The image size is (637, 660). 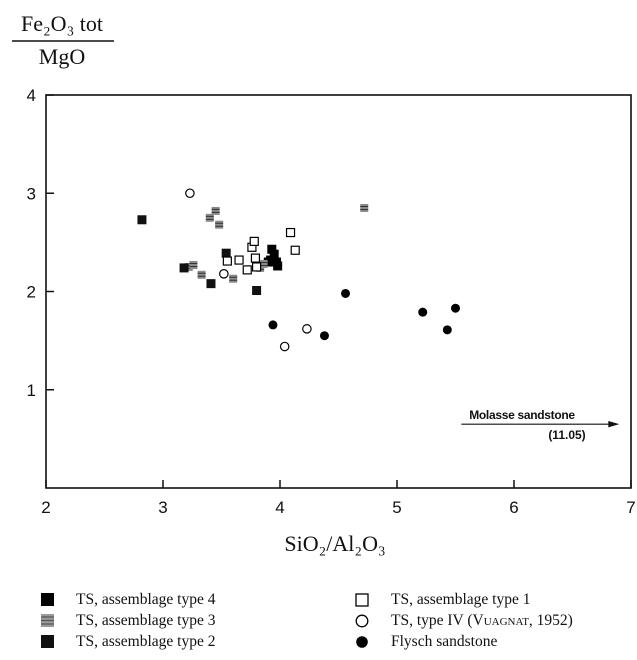 I want to click on legend-item: TS, assemblage type 3, so click(x=127, y=620).